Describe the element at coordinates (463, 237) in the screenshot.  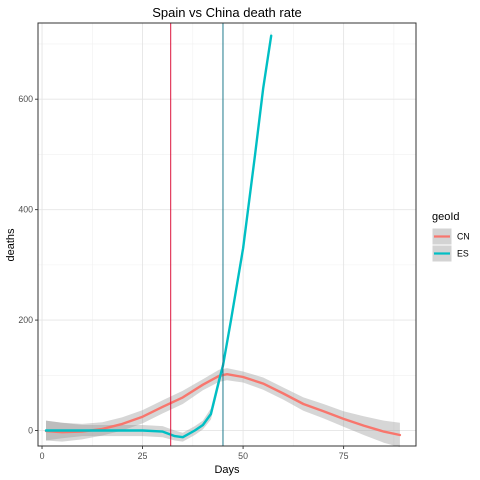
I see `legend-label-cn: CN` at that location.